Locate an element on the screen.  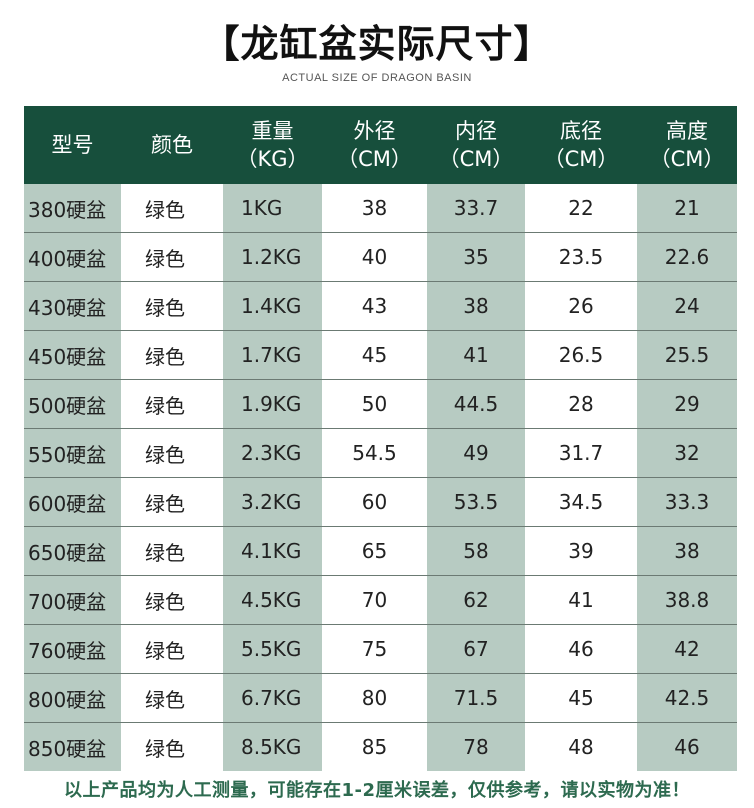
table-row: 450硬盆 绿色 1.7KG 45 41 26.5 25.5 is located at coordinates (380, 355).